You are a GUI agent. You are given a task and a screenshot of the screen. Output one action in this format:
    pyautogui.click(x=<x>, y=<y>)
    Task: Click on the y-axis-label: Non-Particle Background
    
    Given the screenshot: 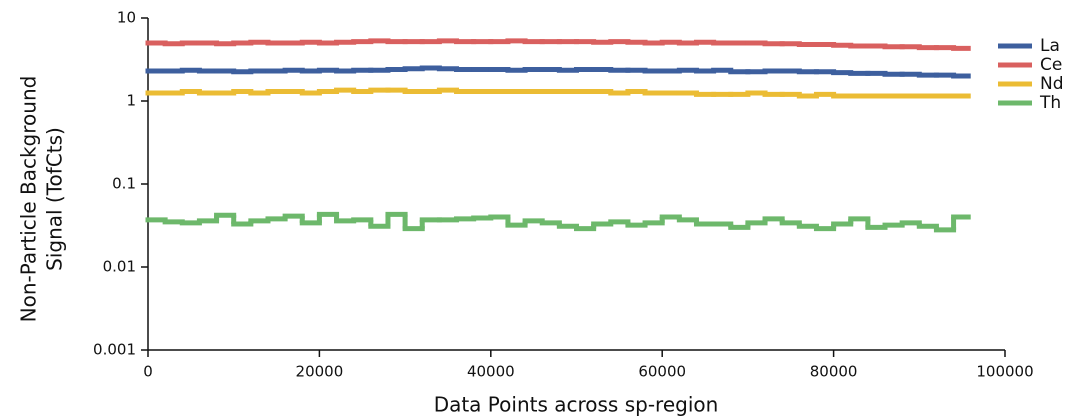 What is the action you would take?
    pyautogui.click(x=29, y=199)
    